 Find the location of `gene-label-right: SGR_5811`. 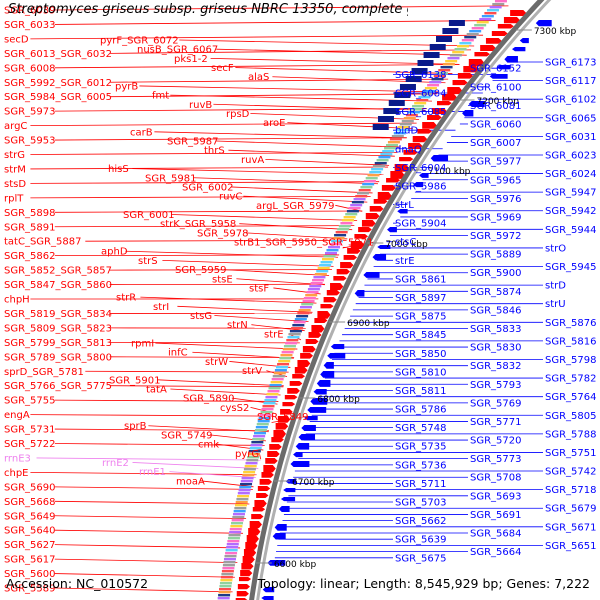

gene-label-right: SGR_5811 is located at coordinates (421, 391).